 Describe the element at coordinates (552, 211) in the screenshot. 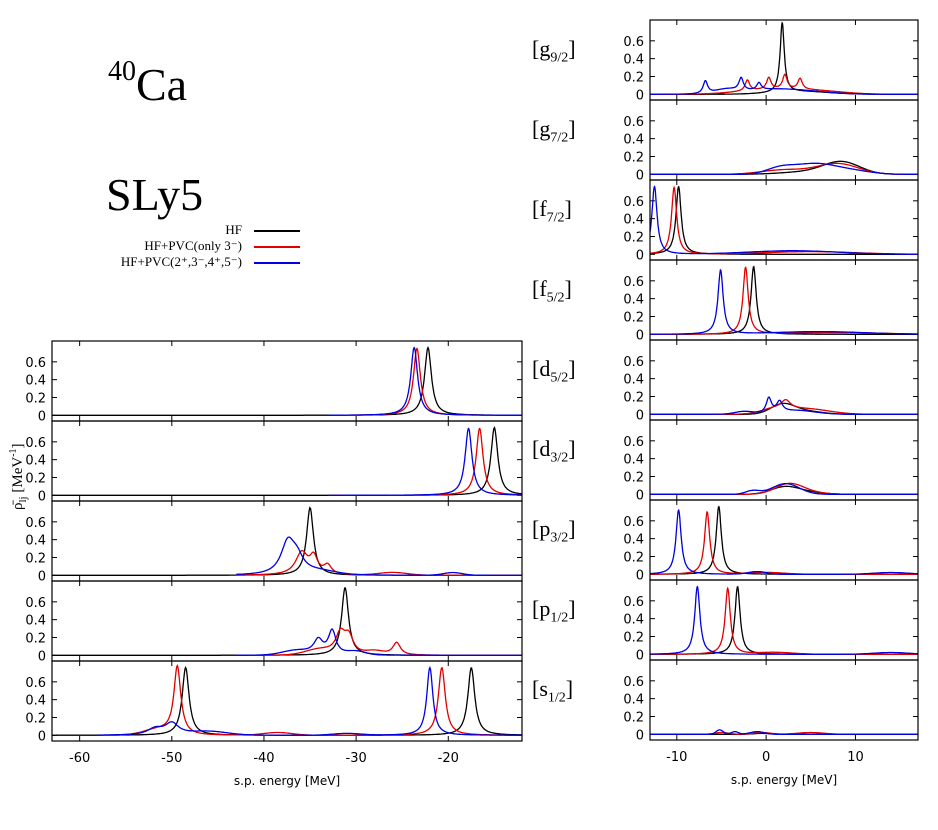

I see `panel-label-f7-2: [f7/2]` at that location.